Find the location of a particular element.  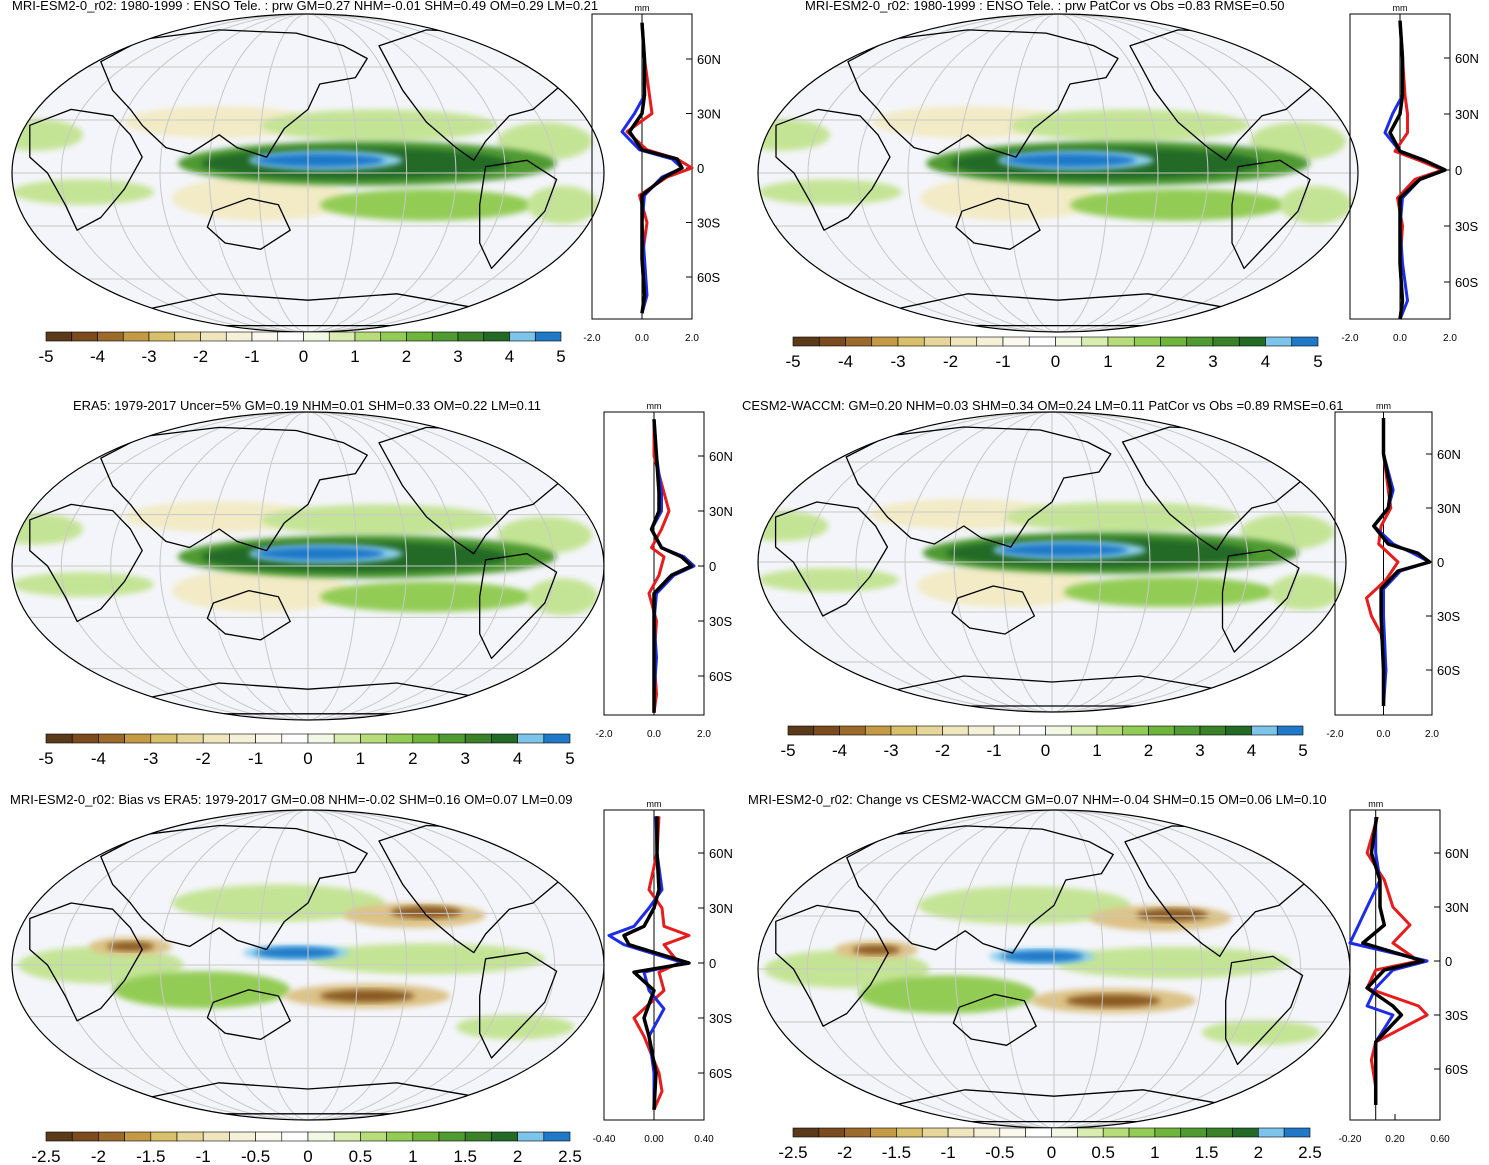

lat-label: 30S is located at coordinates (720, 1018).